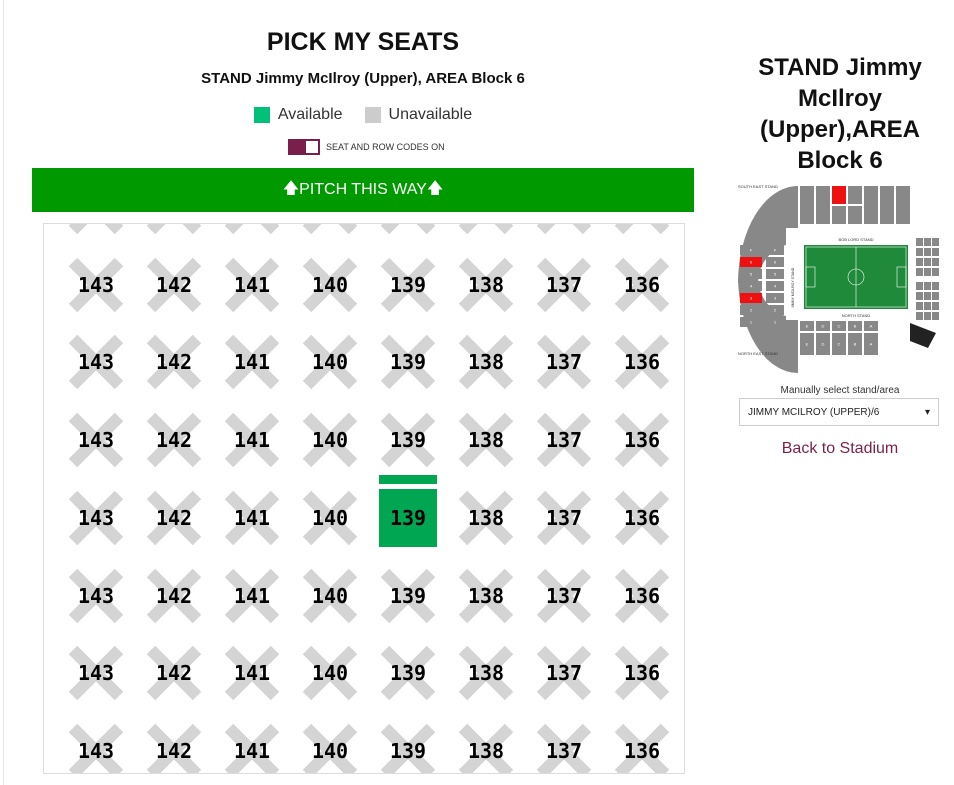  I want to click on pitch-direction-banner: 🡅 PITCH THIS WAY 🡅, so click(363, 190).